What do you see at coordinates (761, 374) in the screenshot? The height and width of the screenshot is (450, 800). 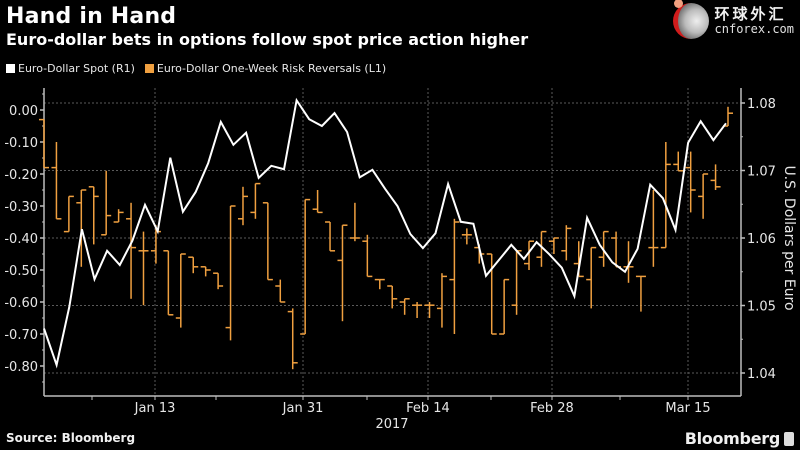 I see `right-tick-label: 1.04` at bounding box center [761, 374].